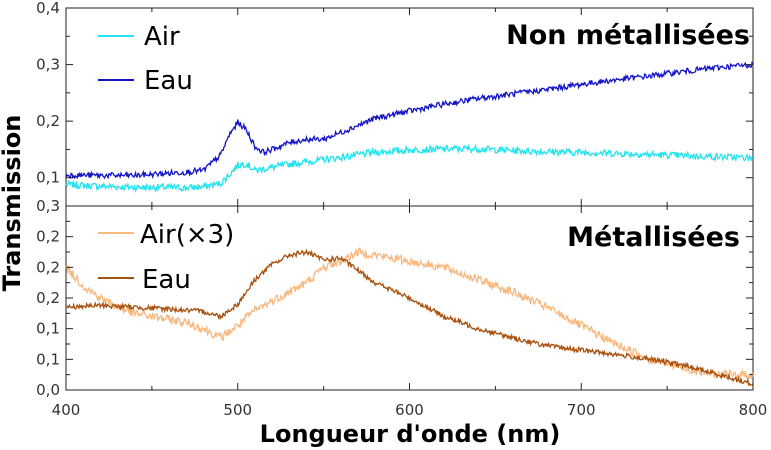  I want to click on y-tick-label: 0,4, so click(48, 8).